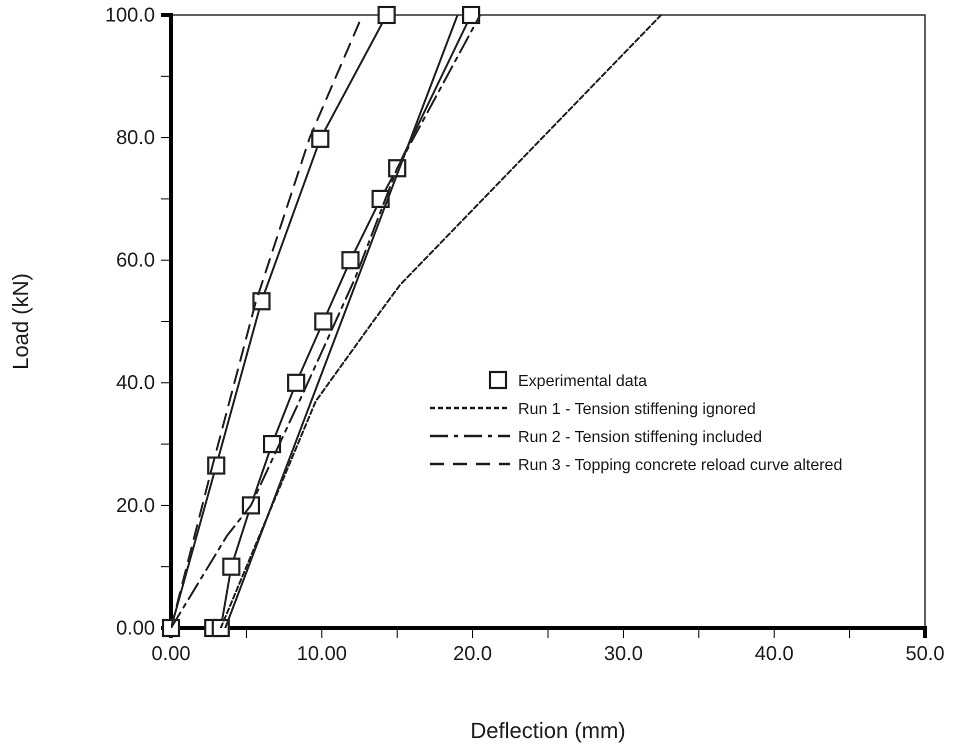  Describe the element at coordinates (623, 654) in the screenshot. I see `x-tick-label: 30.0` at that location.